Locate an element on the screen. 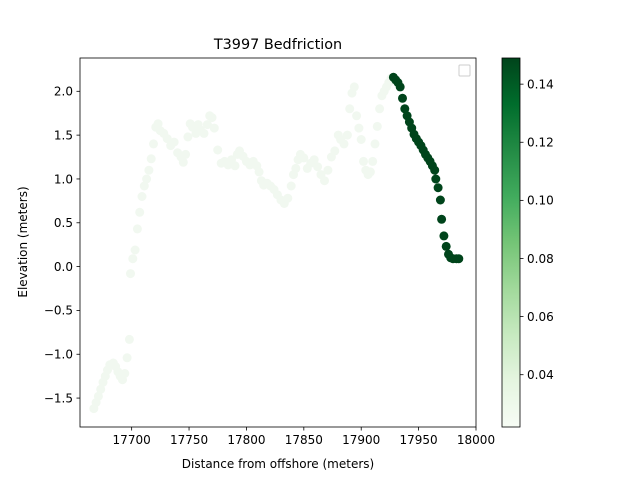 This screenshot has height=484, width=640. y-axis-label: Elevation (meters) is located at coordinates (23, 241).